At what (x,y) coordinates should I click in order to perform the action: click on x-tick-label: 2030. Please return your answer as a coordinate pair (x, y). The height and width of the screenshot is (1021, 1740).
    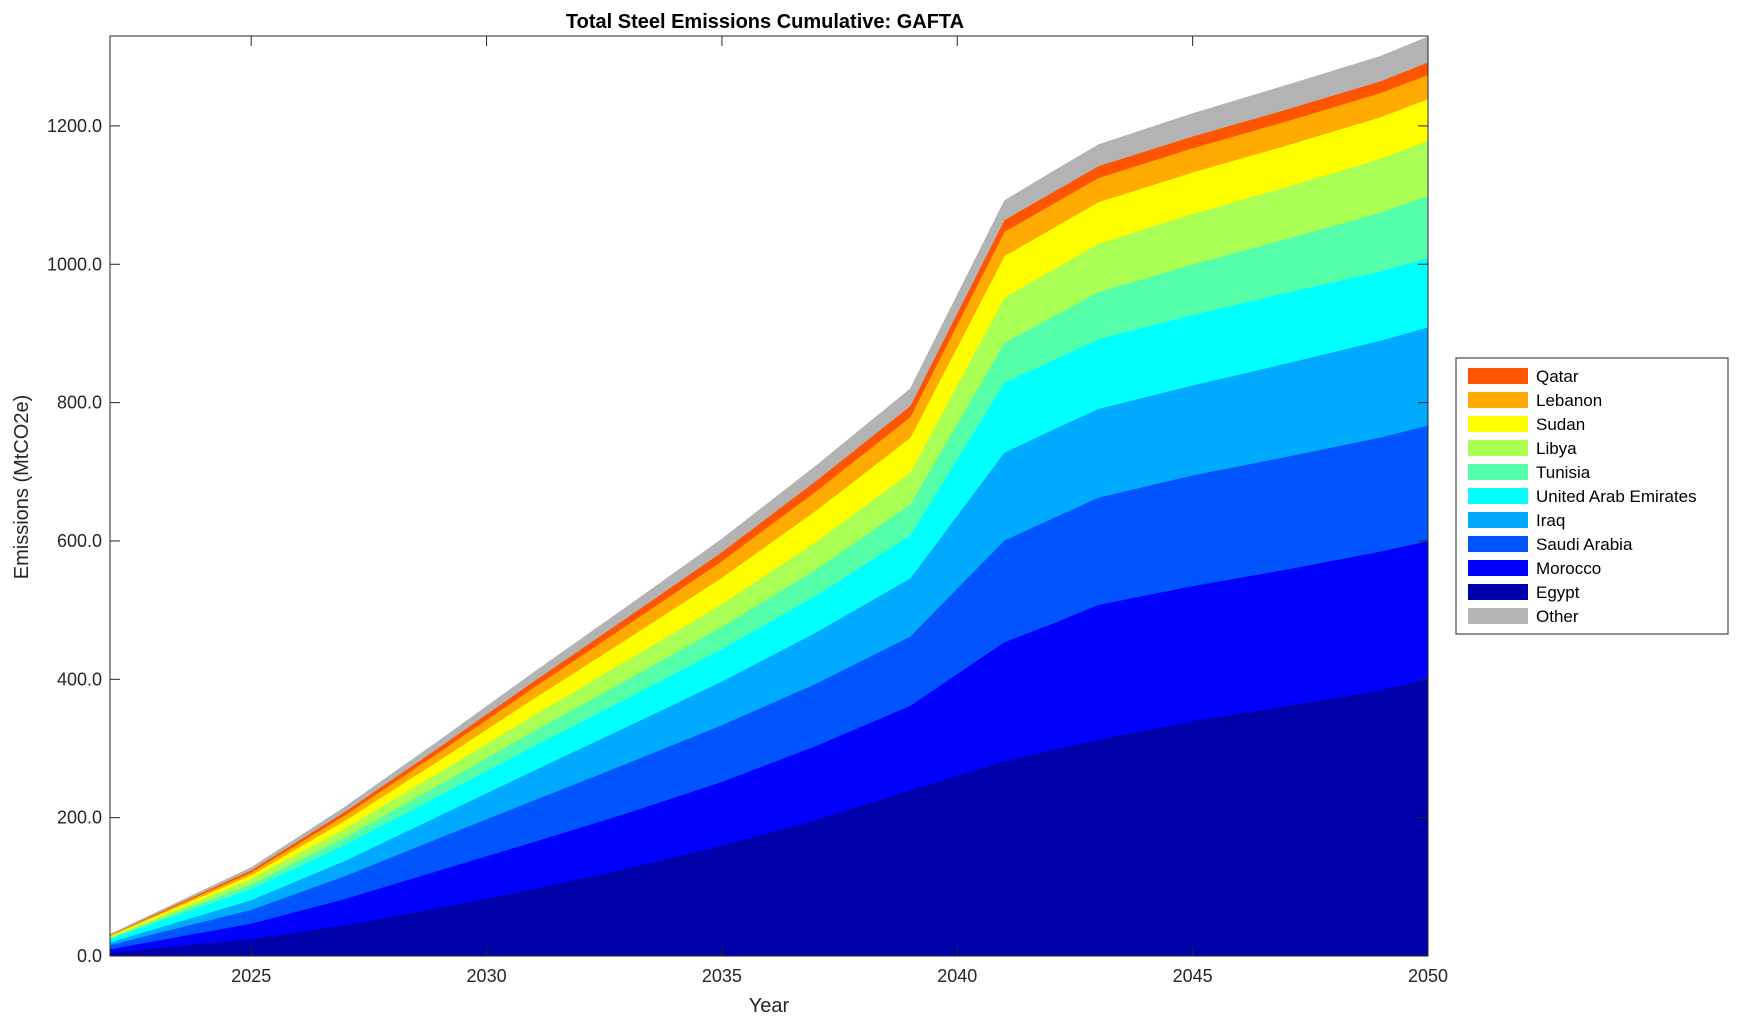
    Looking at the image, I should click on (487, 976).